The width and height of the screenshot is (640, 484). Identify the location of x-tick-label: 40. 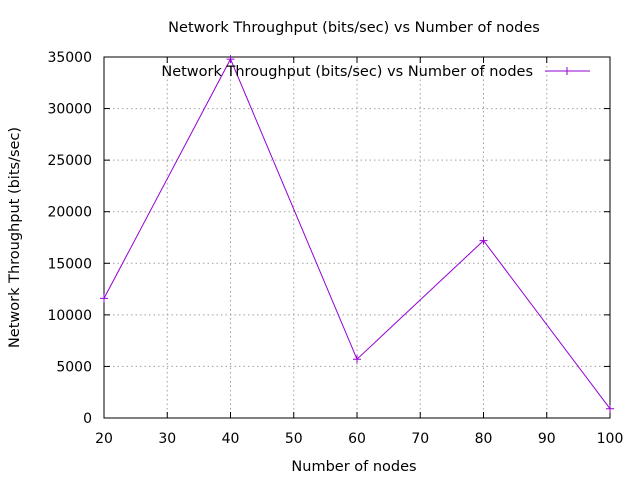
(231, 439).